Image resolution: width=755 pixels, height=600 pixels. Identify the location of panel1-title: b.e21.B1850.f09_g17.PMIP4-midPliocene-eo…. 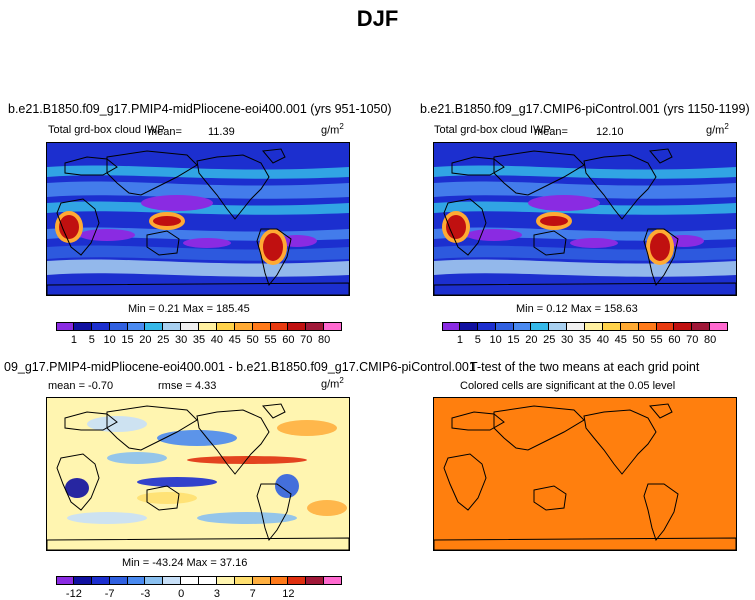
(200, 109).